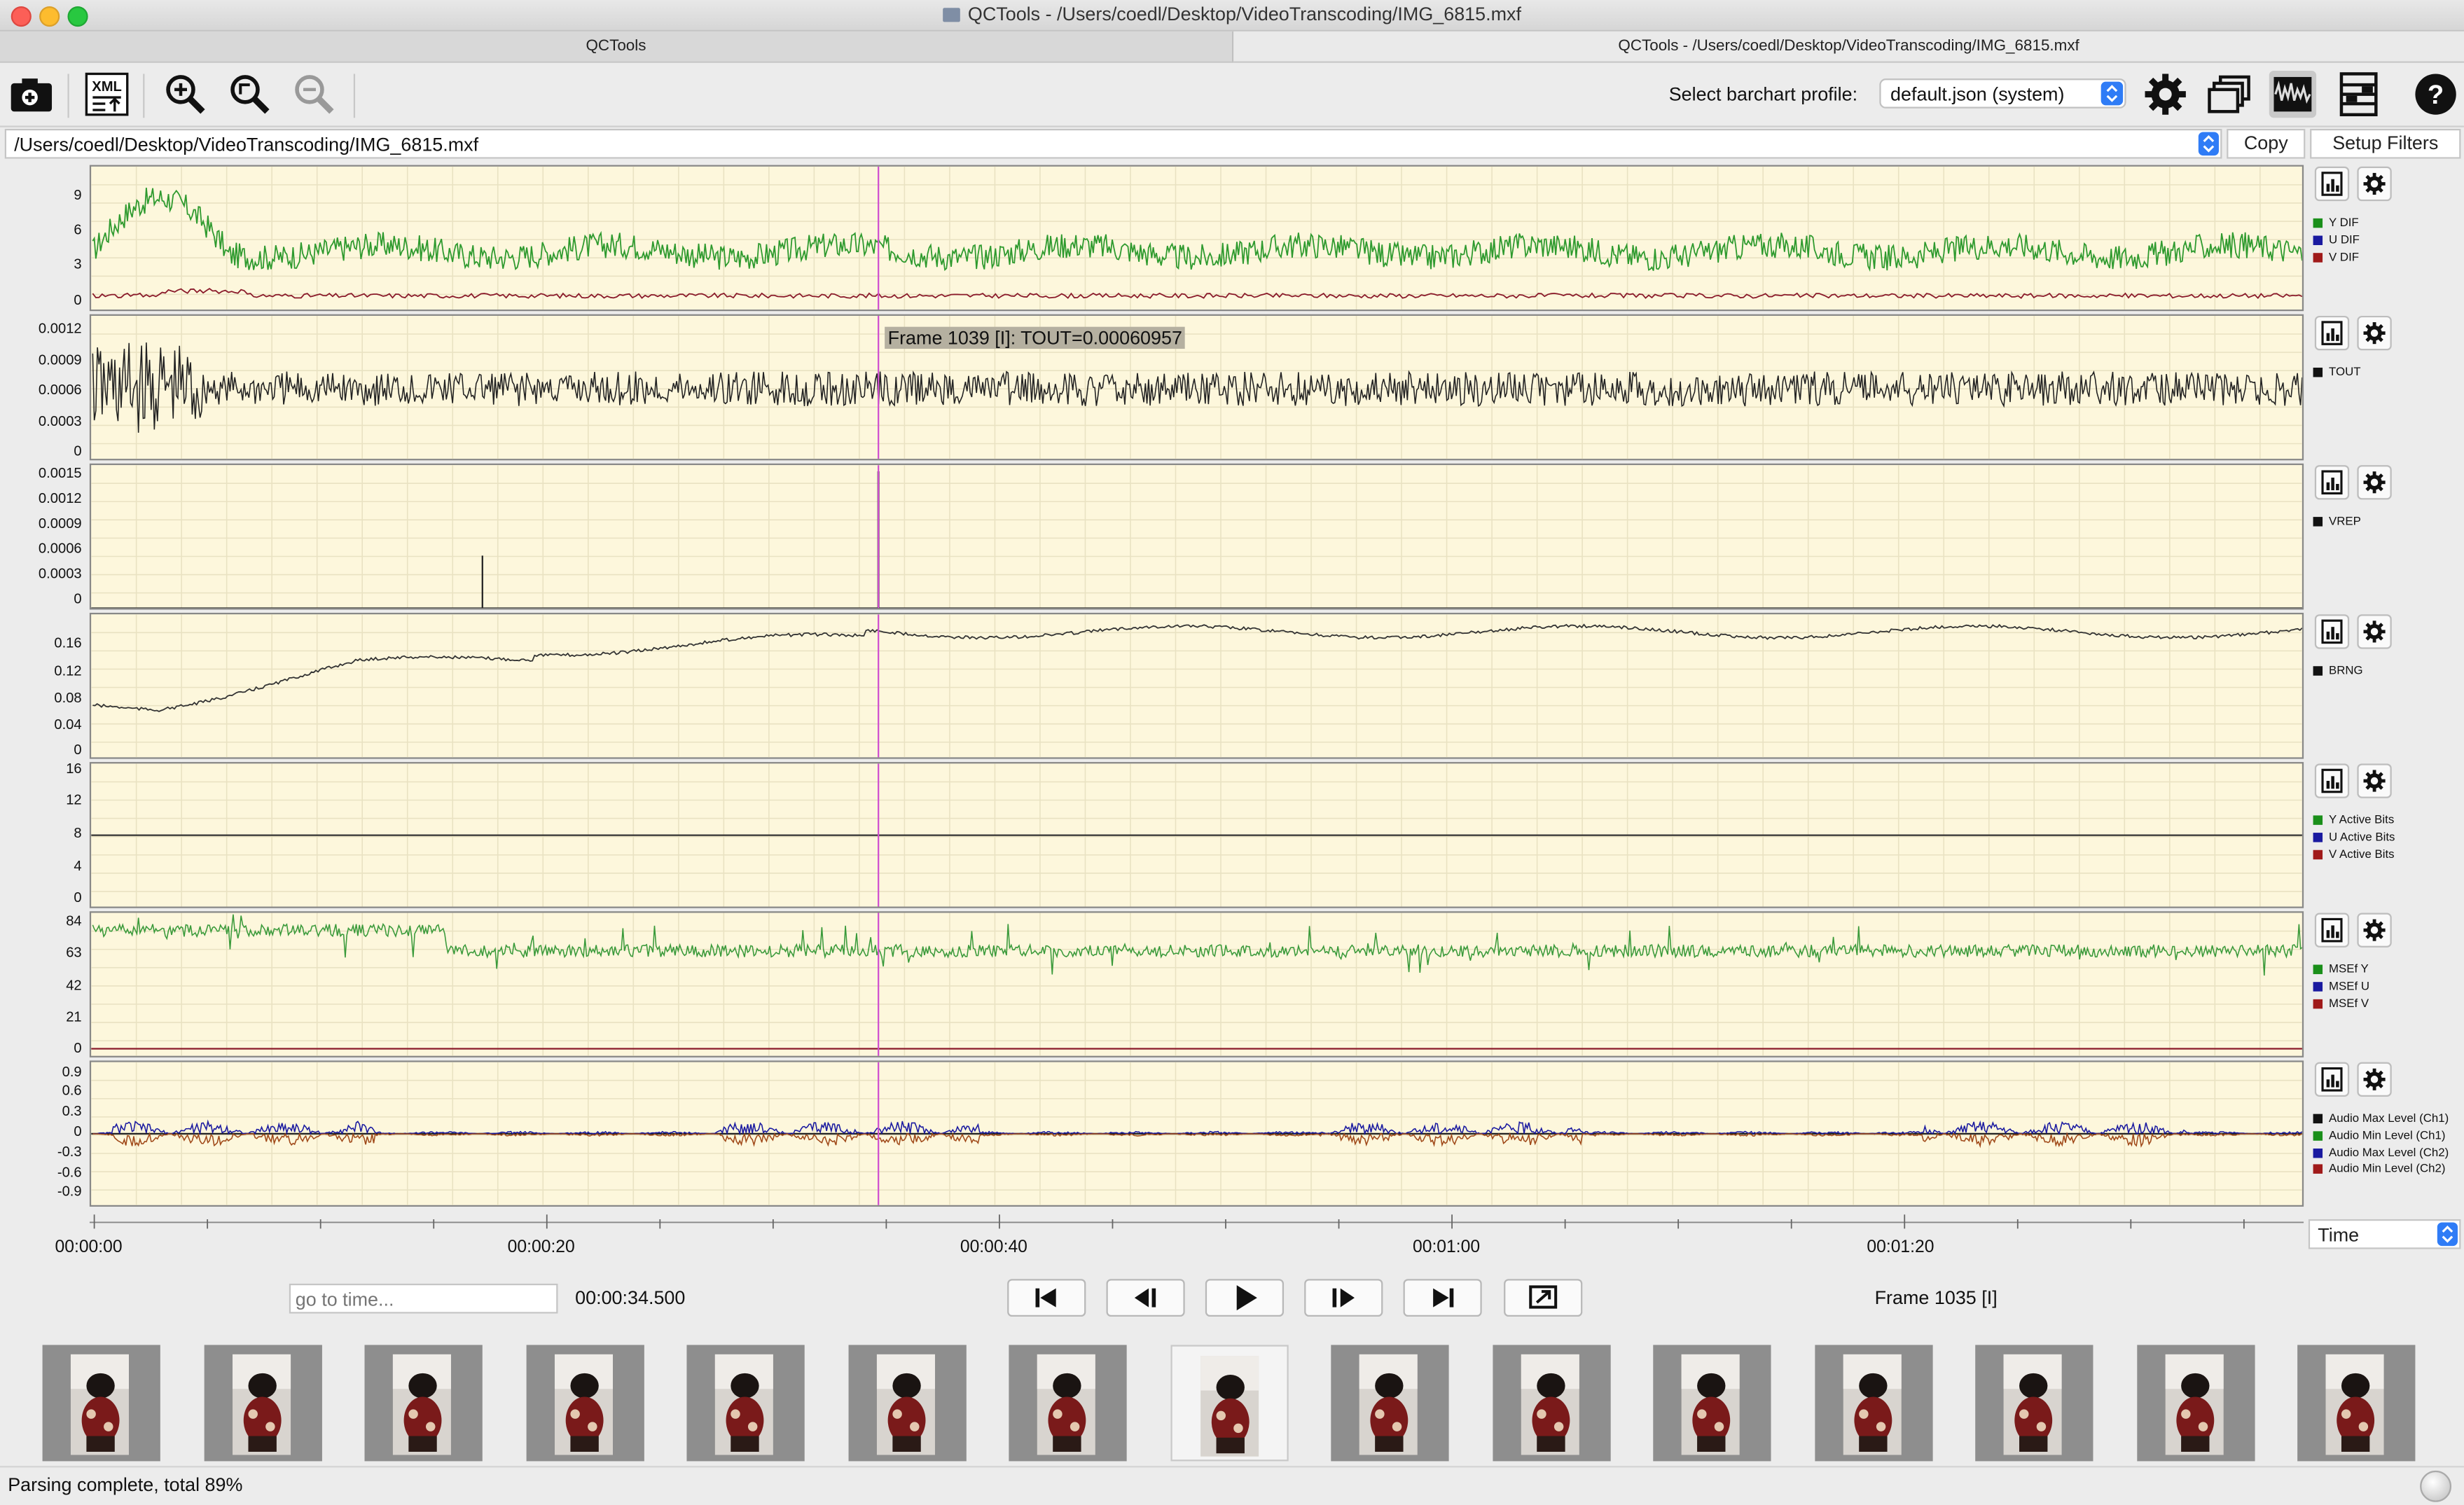  Describe the element at coordinates (617, 47) in the screenshot. I see `tab-qctools: QCTools` at that location.